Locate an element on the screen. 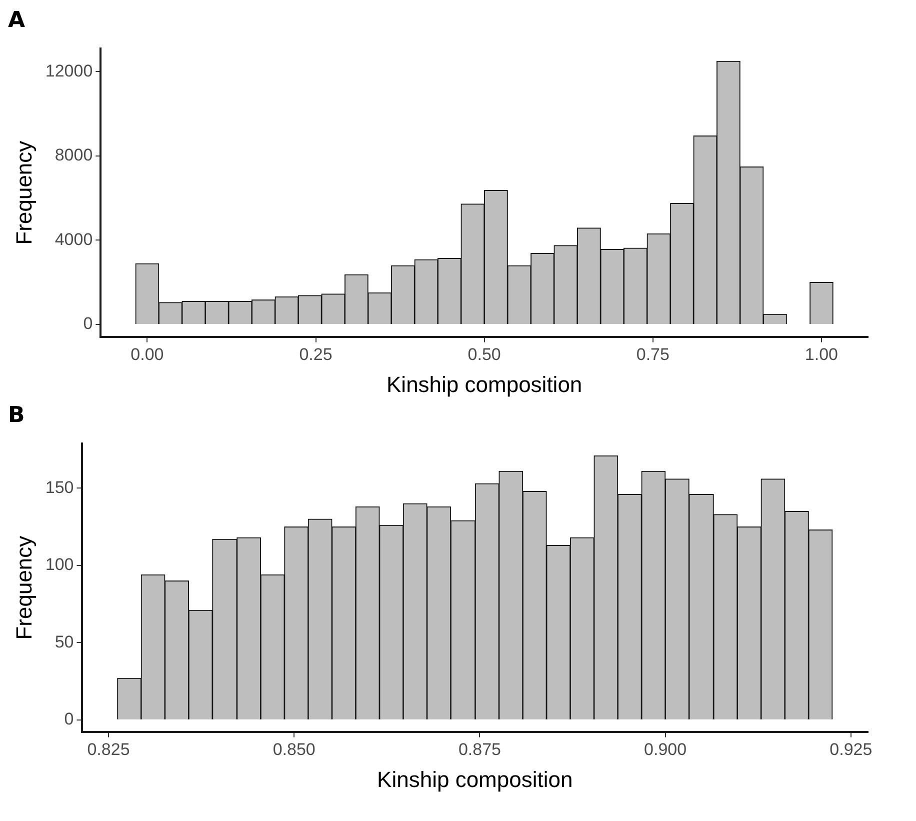  chart-title: B is located at coordinates (16, 415).